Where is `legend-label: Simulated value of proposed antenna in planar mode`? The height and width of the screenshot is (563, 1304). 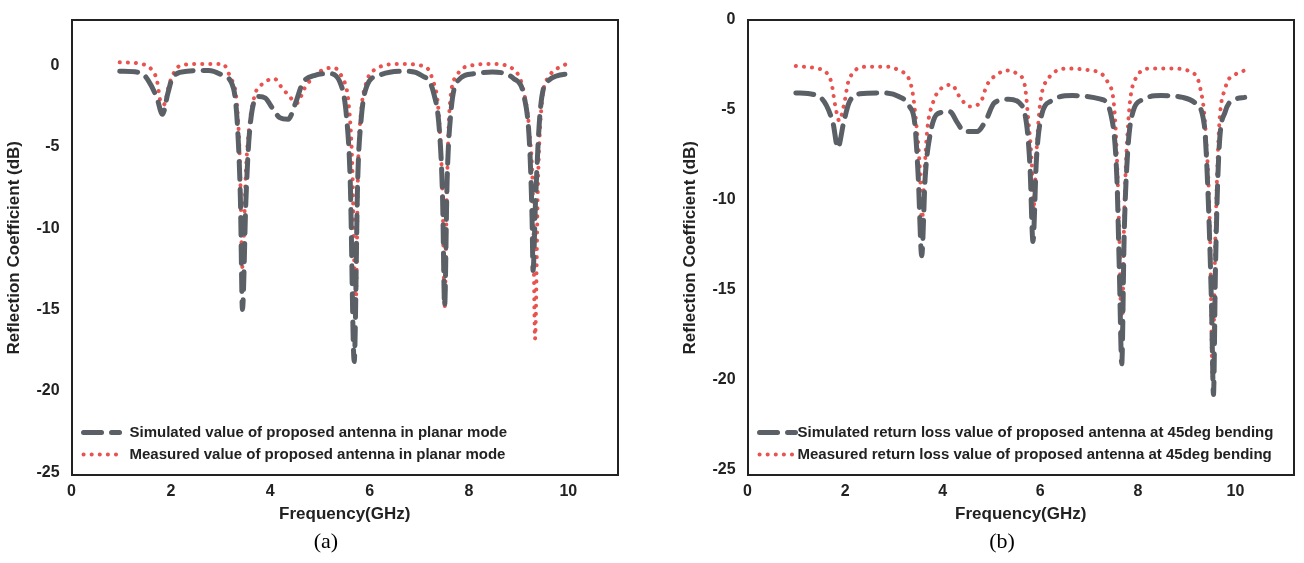
legend-label: Simulated value of proposed antenna in planar mode is located at coordinates (318, 431).